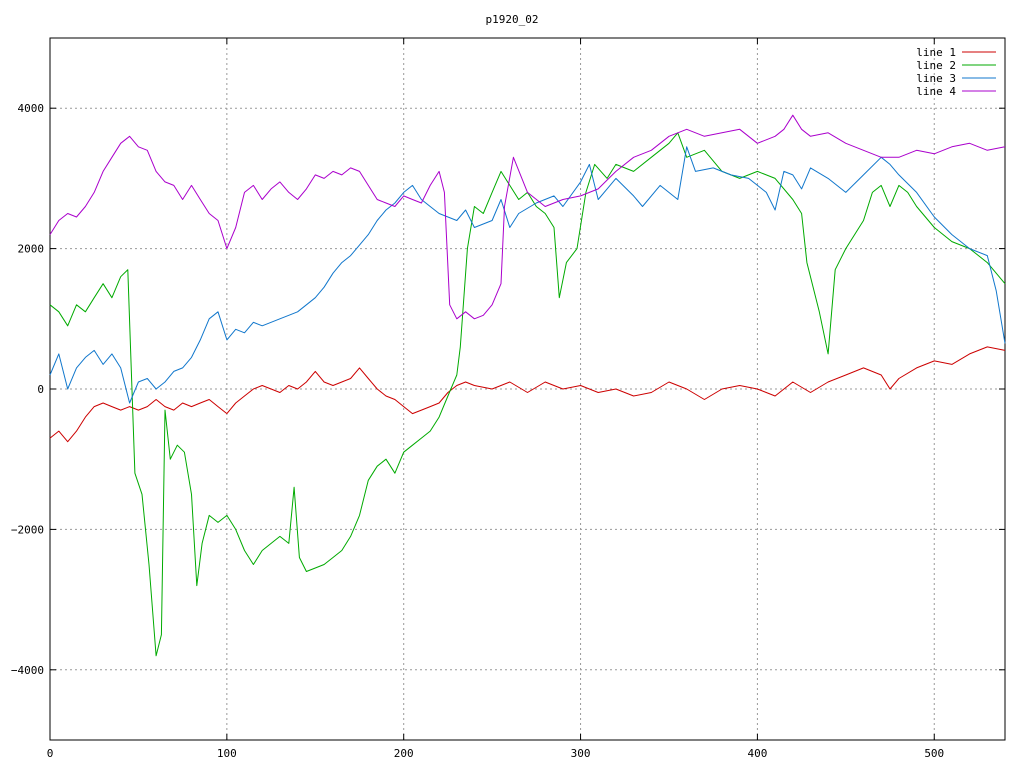 The height and width of the screenshot is (768, 1024). Describe the element at coordinates (27, 529) in the screenshot. I see `y-tick-label: −2000` at that location.